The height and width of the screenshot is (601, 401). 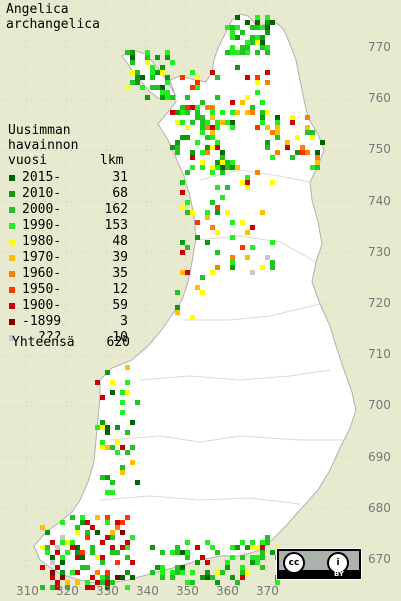 I want to click on x-tick-label: 340, so click(x=147, y=591).